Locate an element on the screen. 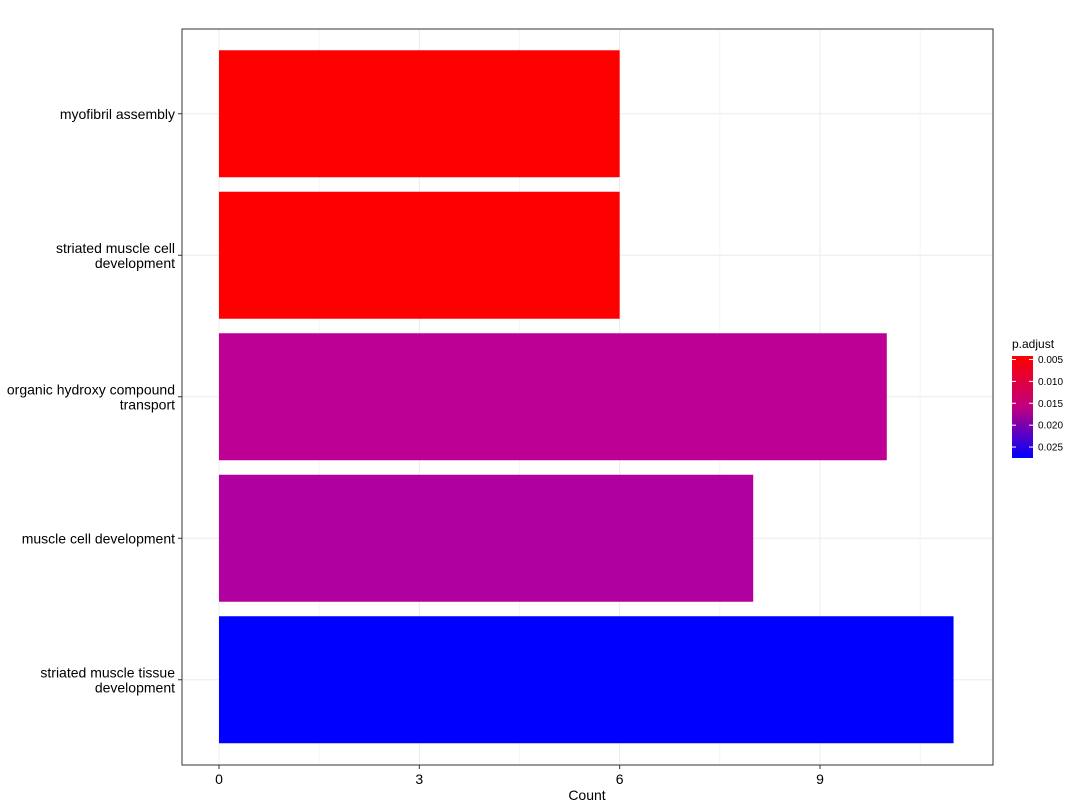 The height and width of the screenshot is (809, 1079). y-tick-label: myofibril assembly is located at coordinates (117, 114).